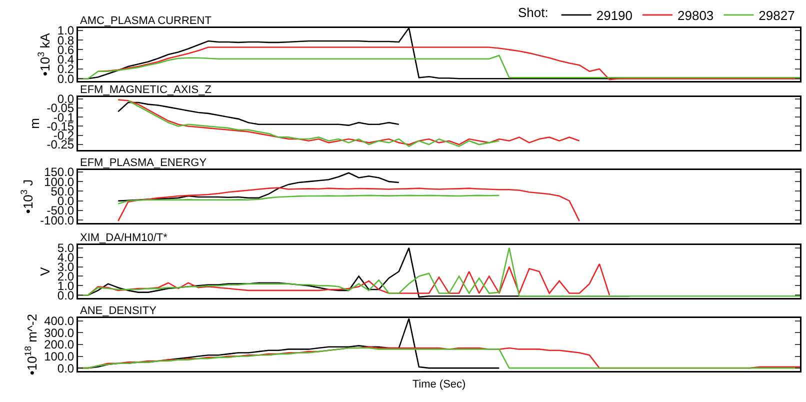 The width and height of the screenshot is (806, 402). What do you see at coordinates (696, 16) in the screenshot?
I see `legend-label: 29803` at bounding box center [696, 16].